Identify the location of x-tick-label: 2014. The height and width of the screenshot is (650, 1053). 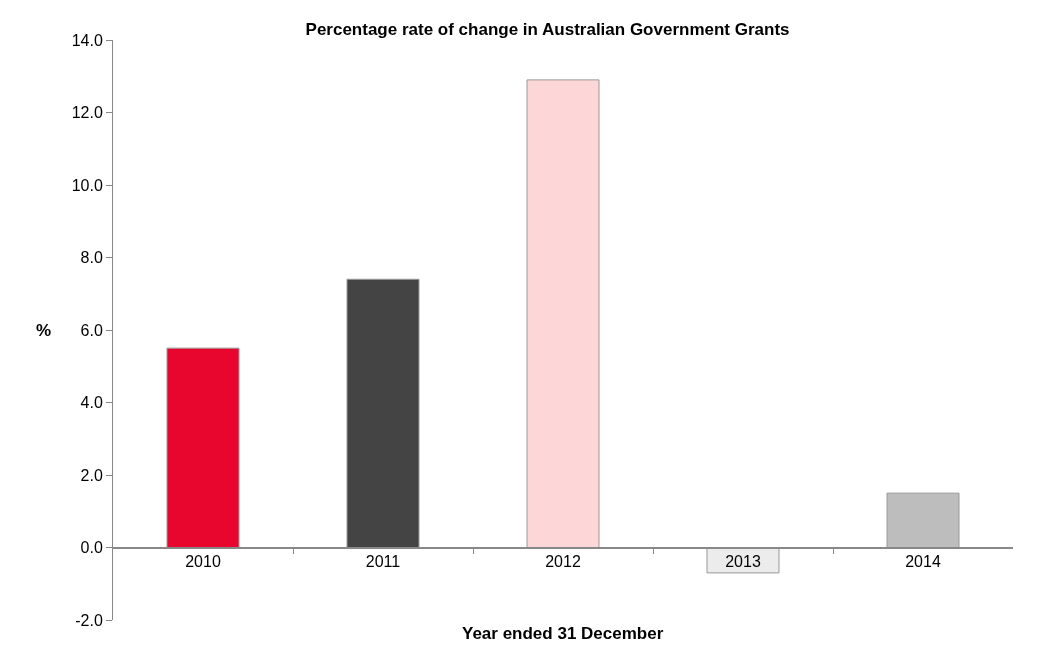
(923, 562).